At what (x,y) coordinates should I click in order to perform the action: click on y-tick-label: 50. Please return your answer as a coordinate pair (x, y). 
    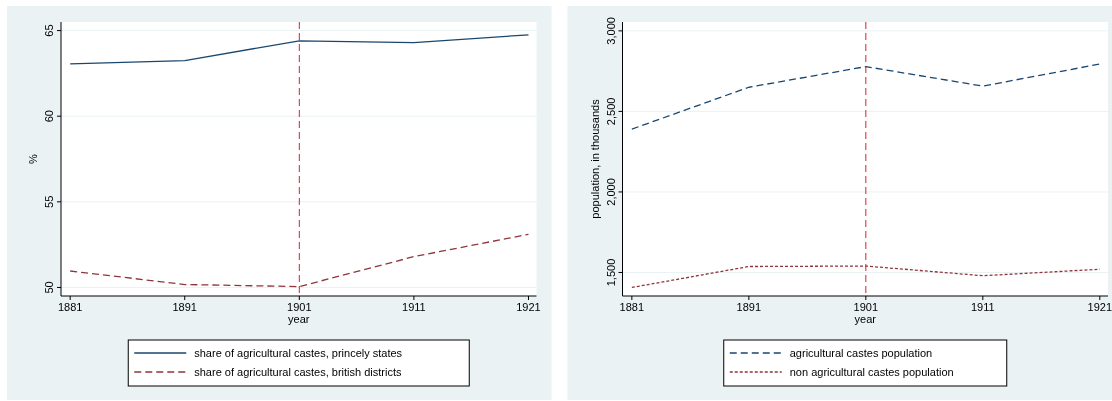
    Looking at the image, I should click on (49, 287).